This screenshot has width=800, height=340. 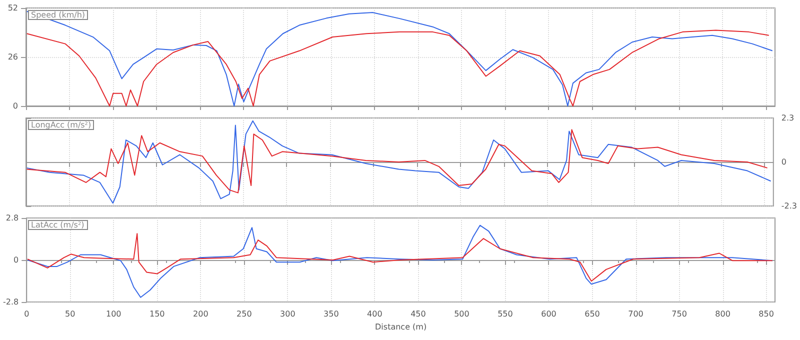 I want to click on x-tick-label: 350, so click(x=331, y=314).